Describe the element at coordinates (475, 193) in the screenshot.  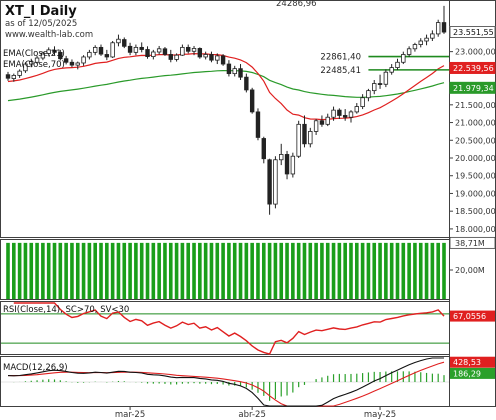
I see `price-tick-label: 19.000,00` at that location.